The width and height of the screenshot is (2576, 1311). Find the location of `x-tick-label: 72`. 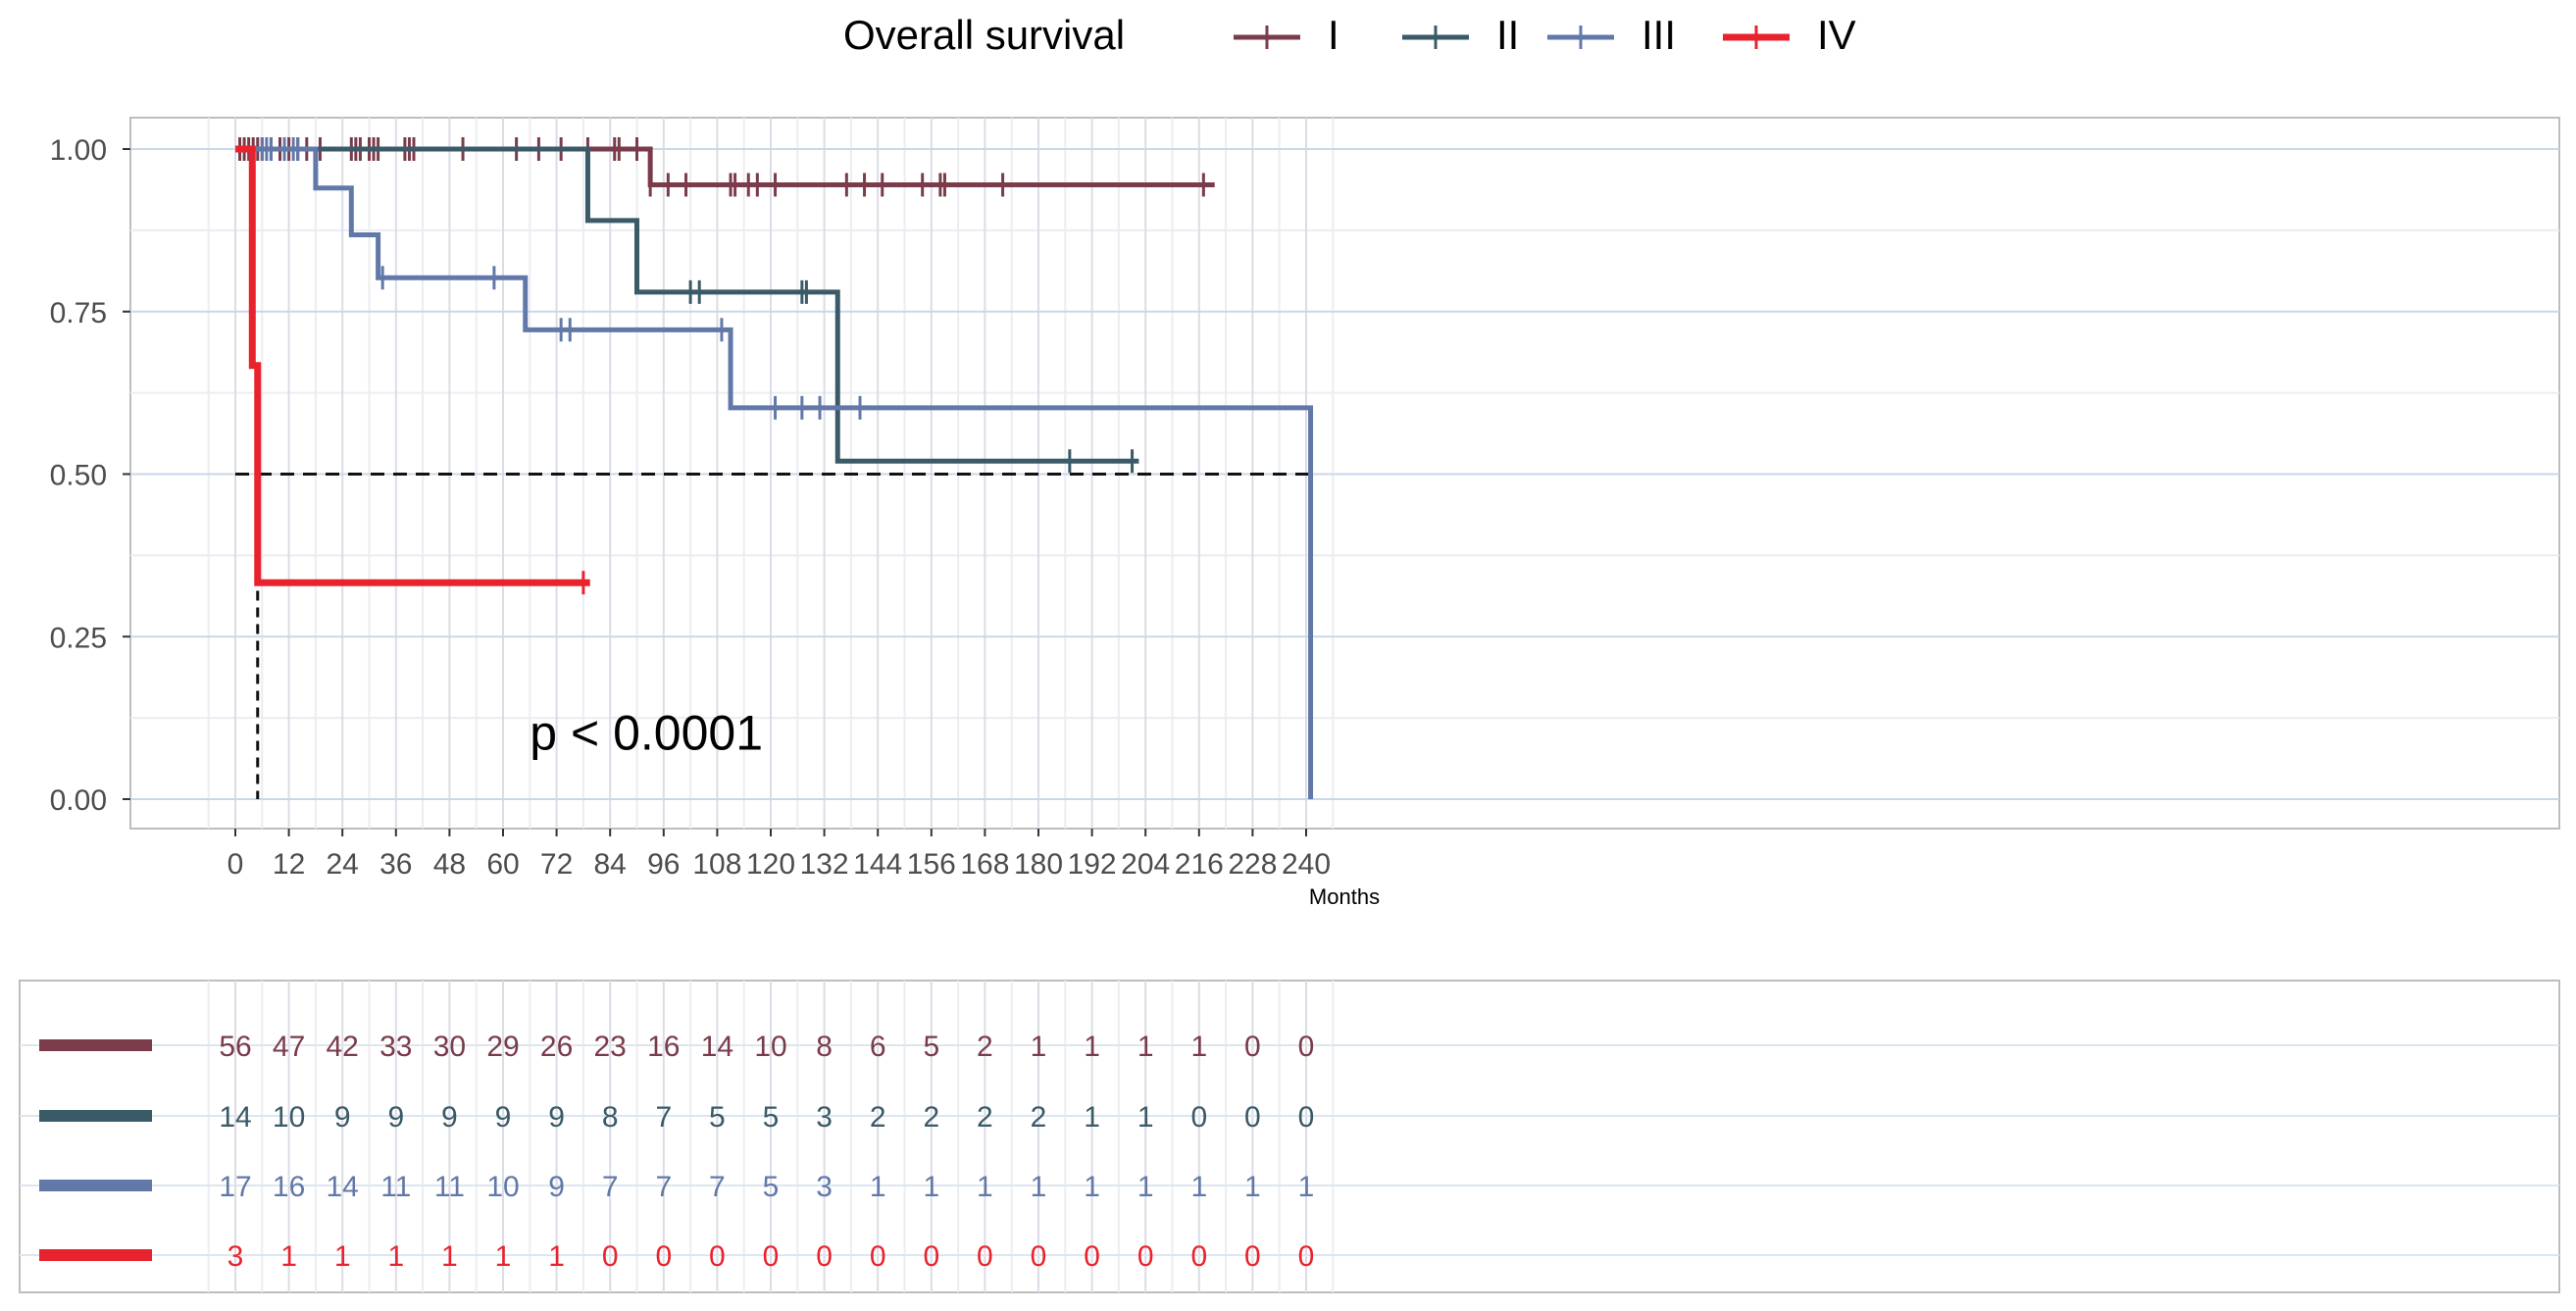

x-tick-label: 72 is located at coordinates (556, 864).